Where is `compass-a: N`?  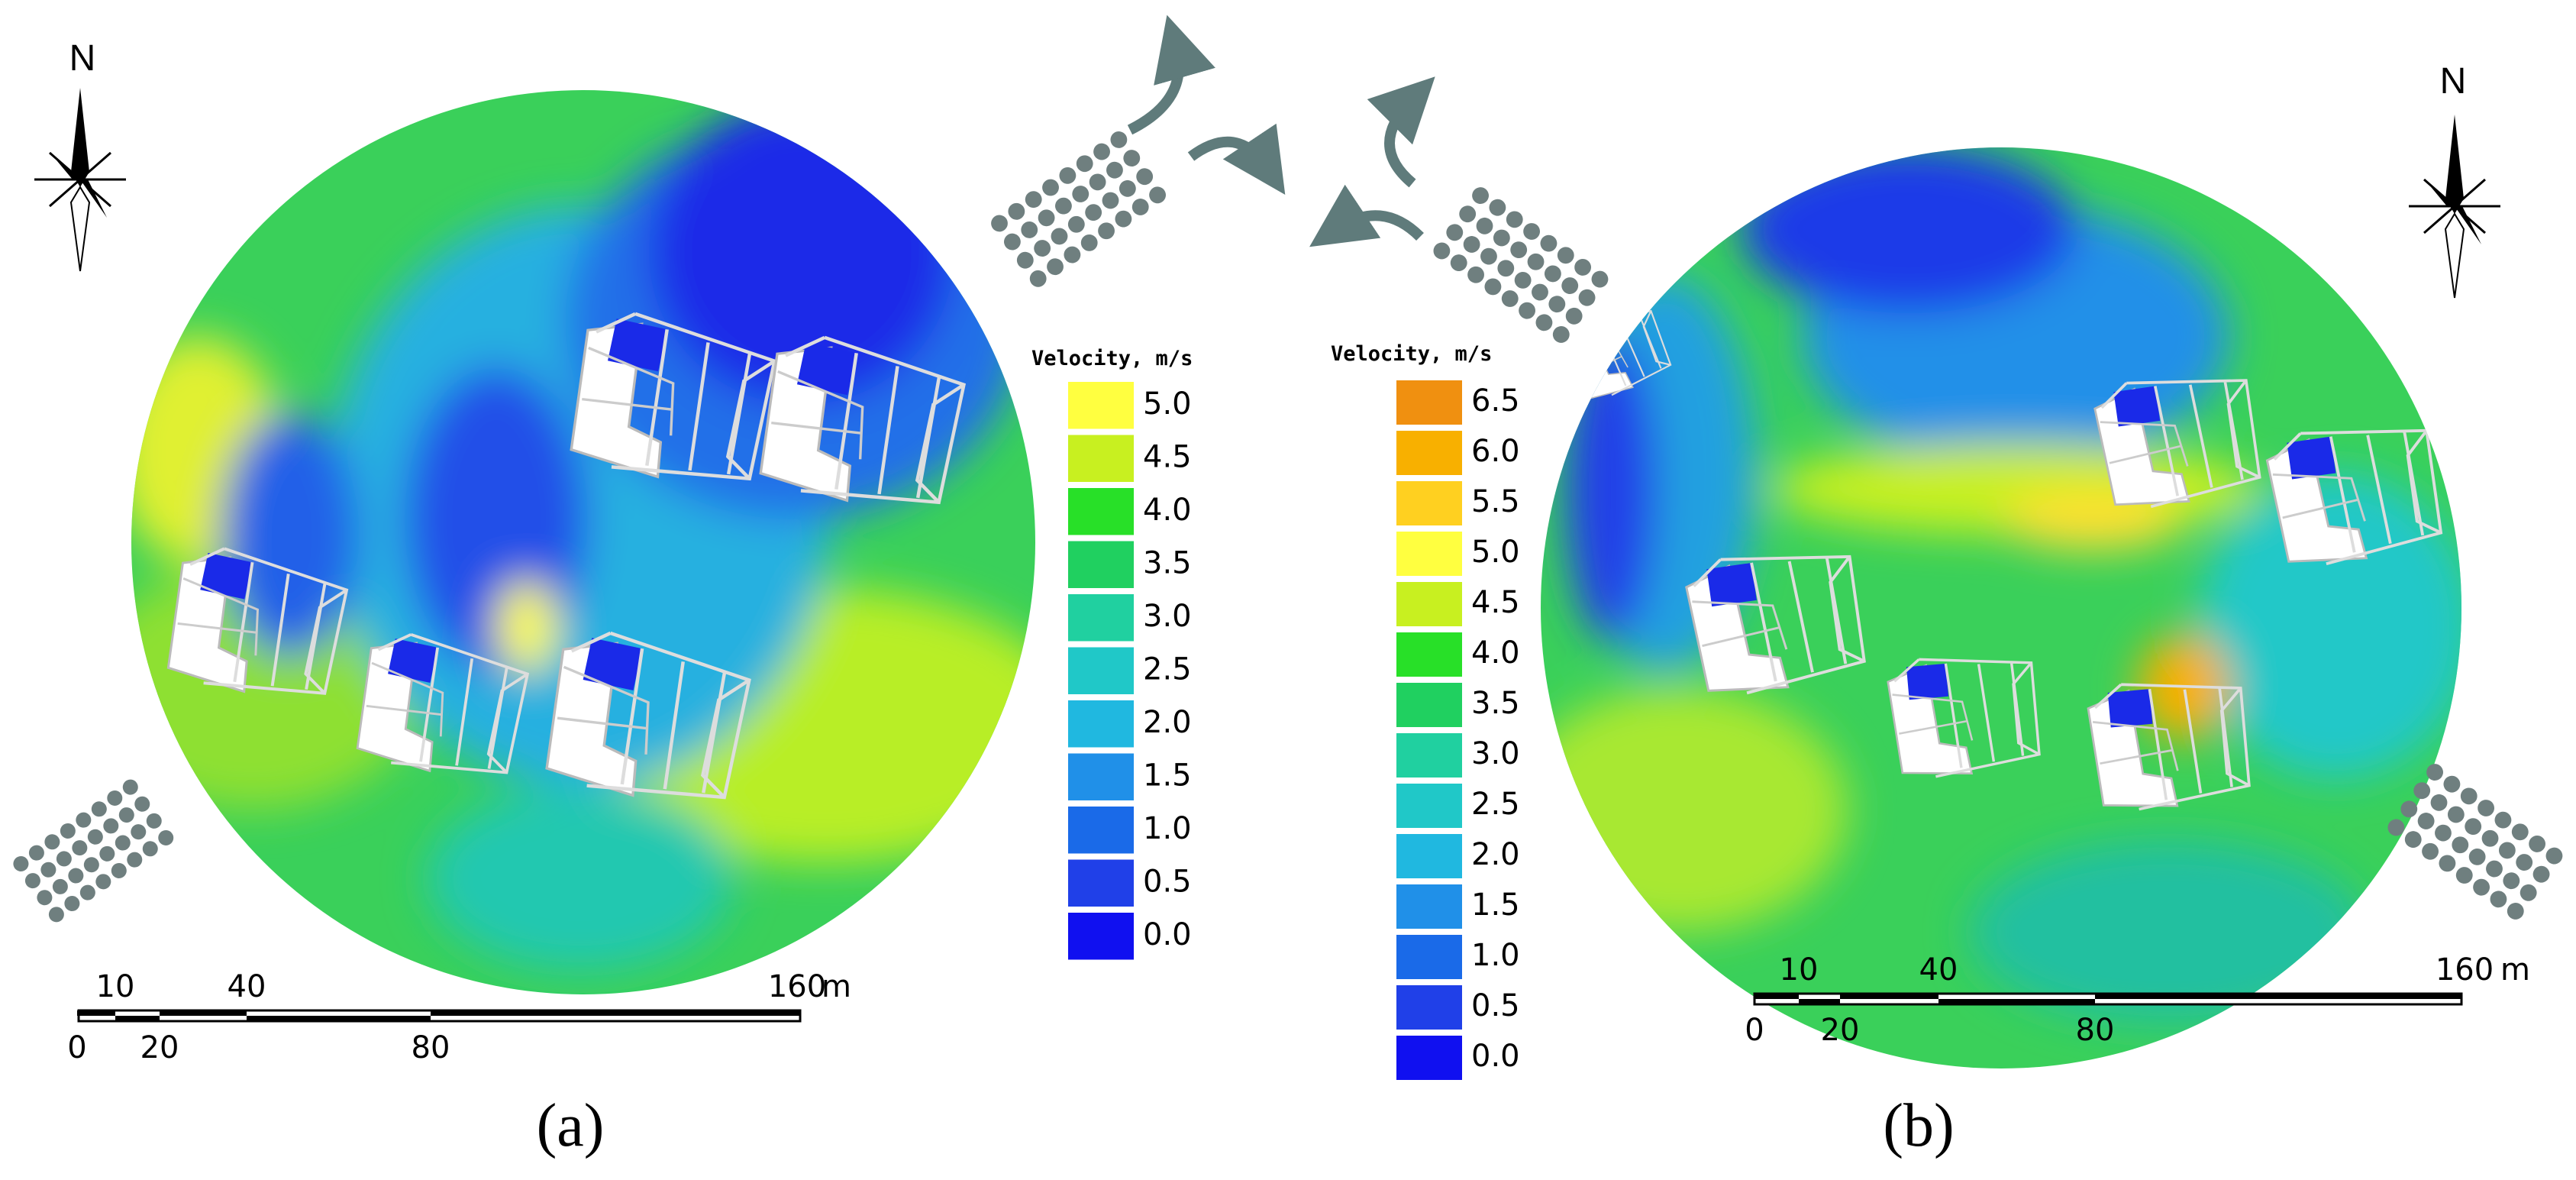 compass-a: N is located at coordinates (80, 156).